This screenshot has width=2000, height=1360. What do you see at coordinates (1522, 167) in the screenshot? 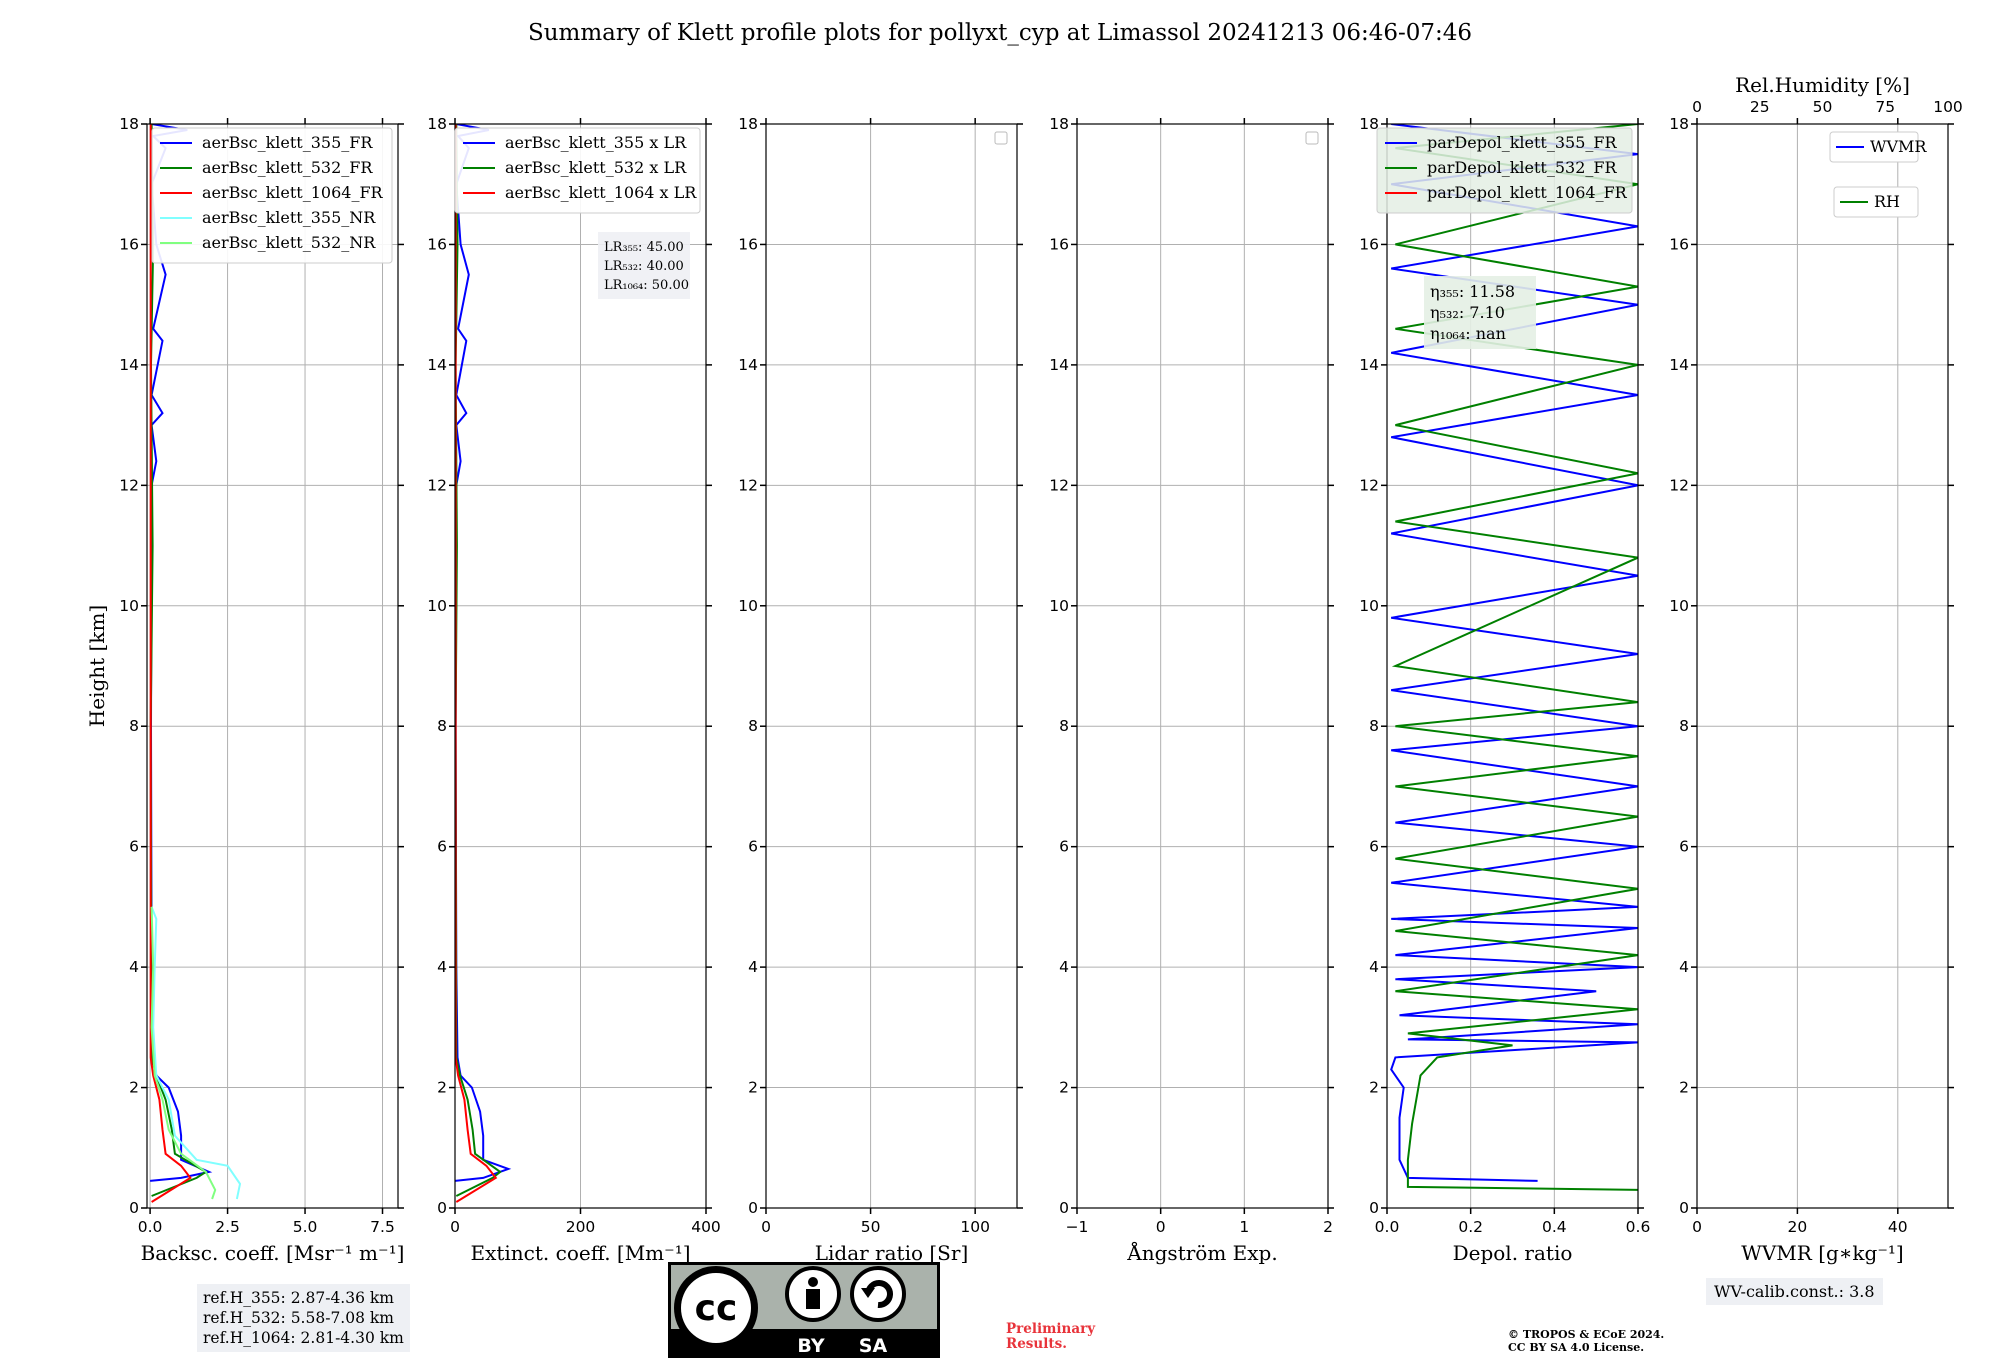
I see `legend-label: parDepol_klett_532_FR` at bounding box center [1522, 167].